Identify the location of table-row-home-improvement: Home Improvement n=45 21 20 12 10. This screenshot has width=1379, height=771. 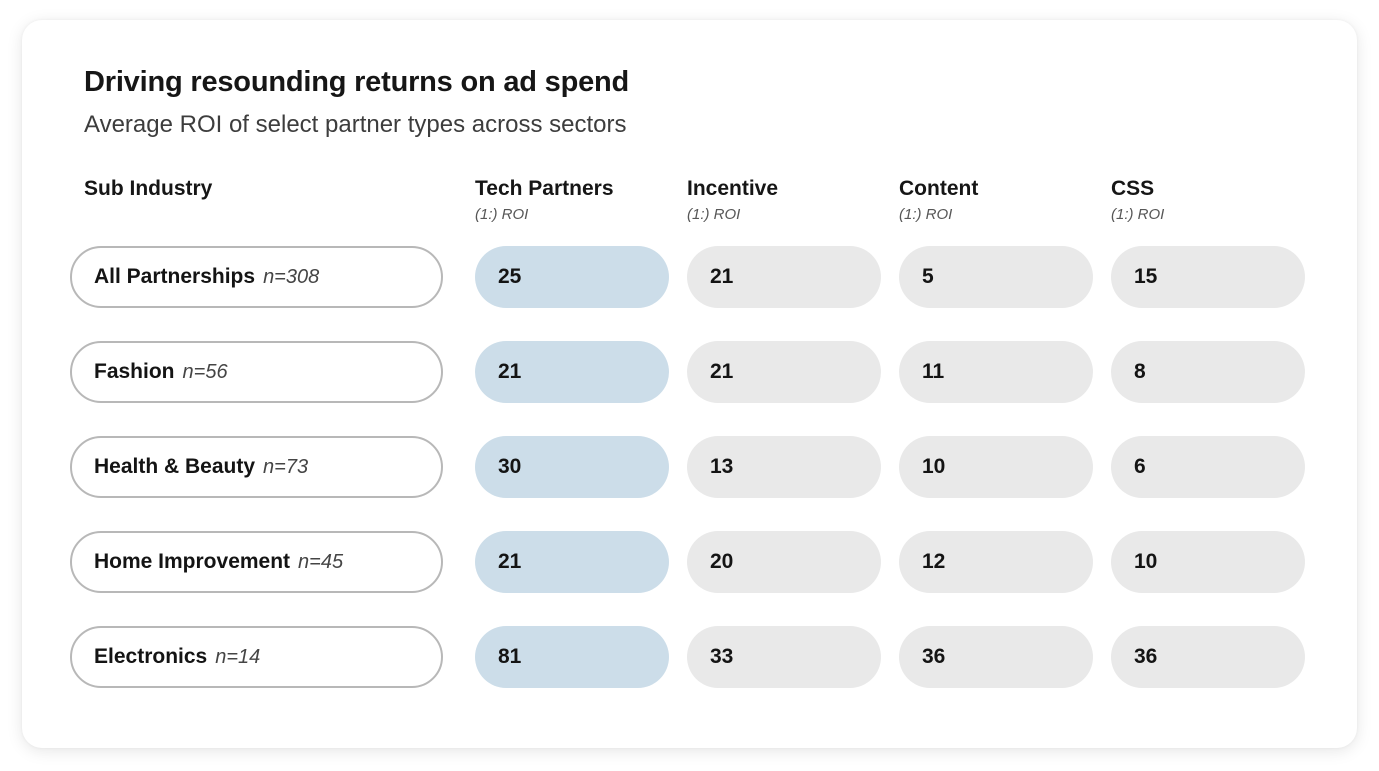
(713, 562).